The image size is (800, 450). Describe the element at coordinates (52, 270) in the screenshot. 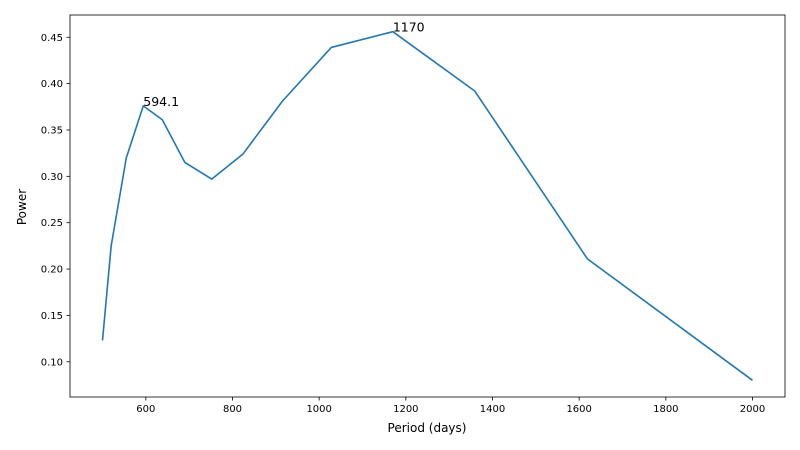

I see `y-tick-label: 0.20` at that location.